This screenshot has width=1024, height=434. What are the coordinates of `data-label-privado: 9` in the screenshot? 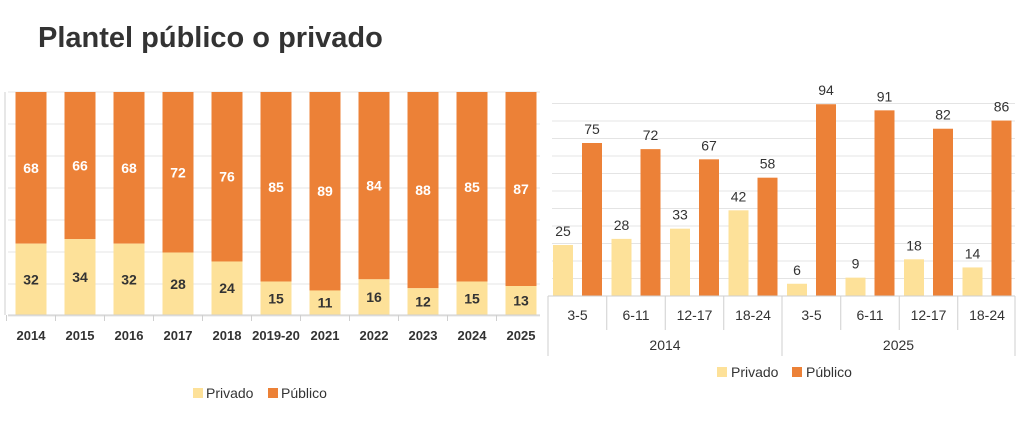 It's located at (856, 264).